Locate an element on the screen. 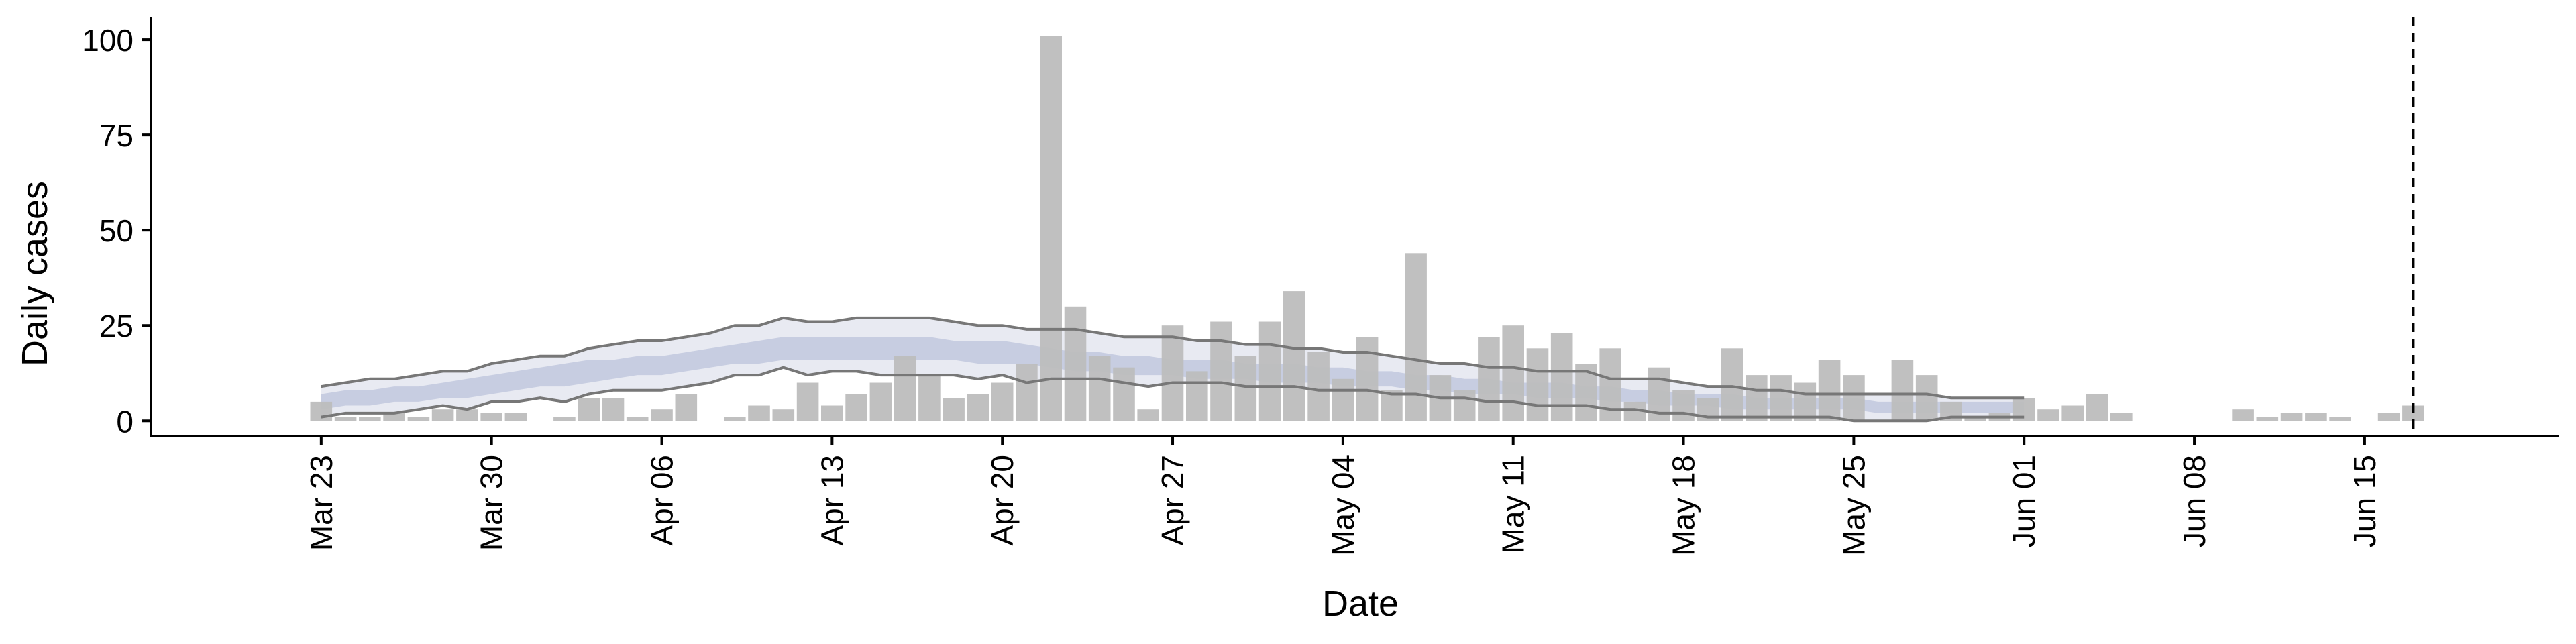  upper-bound-line is located at coordinates (1173, 358).